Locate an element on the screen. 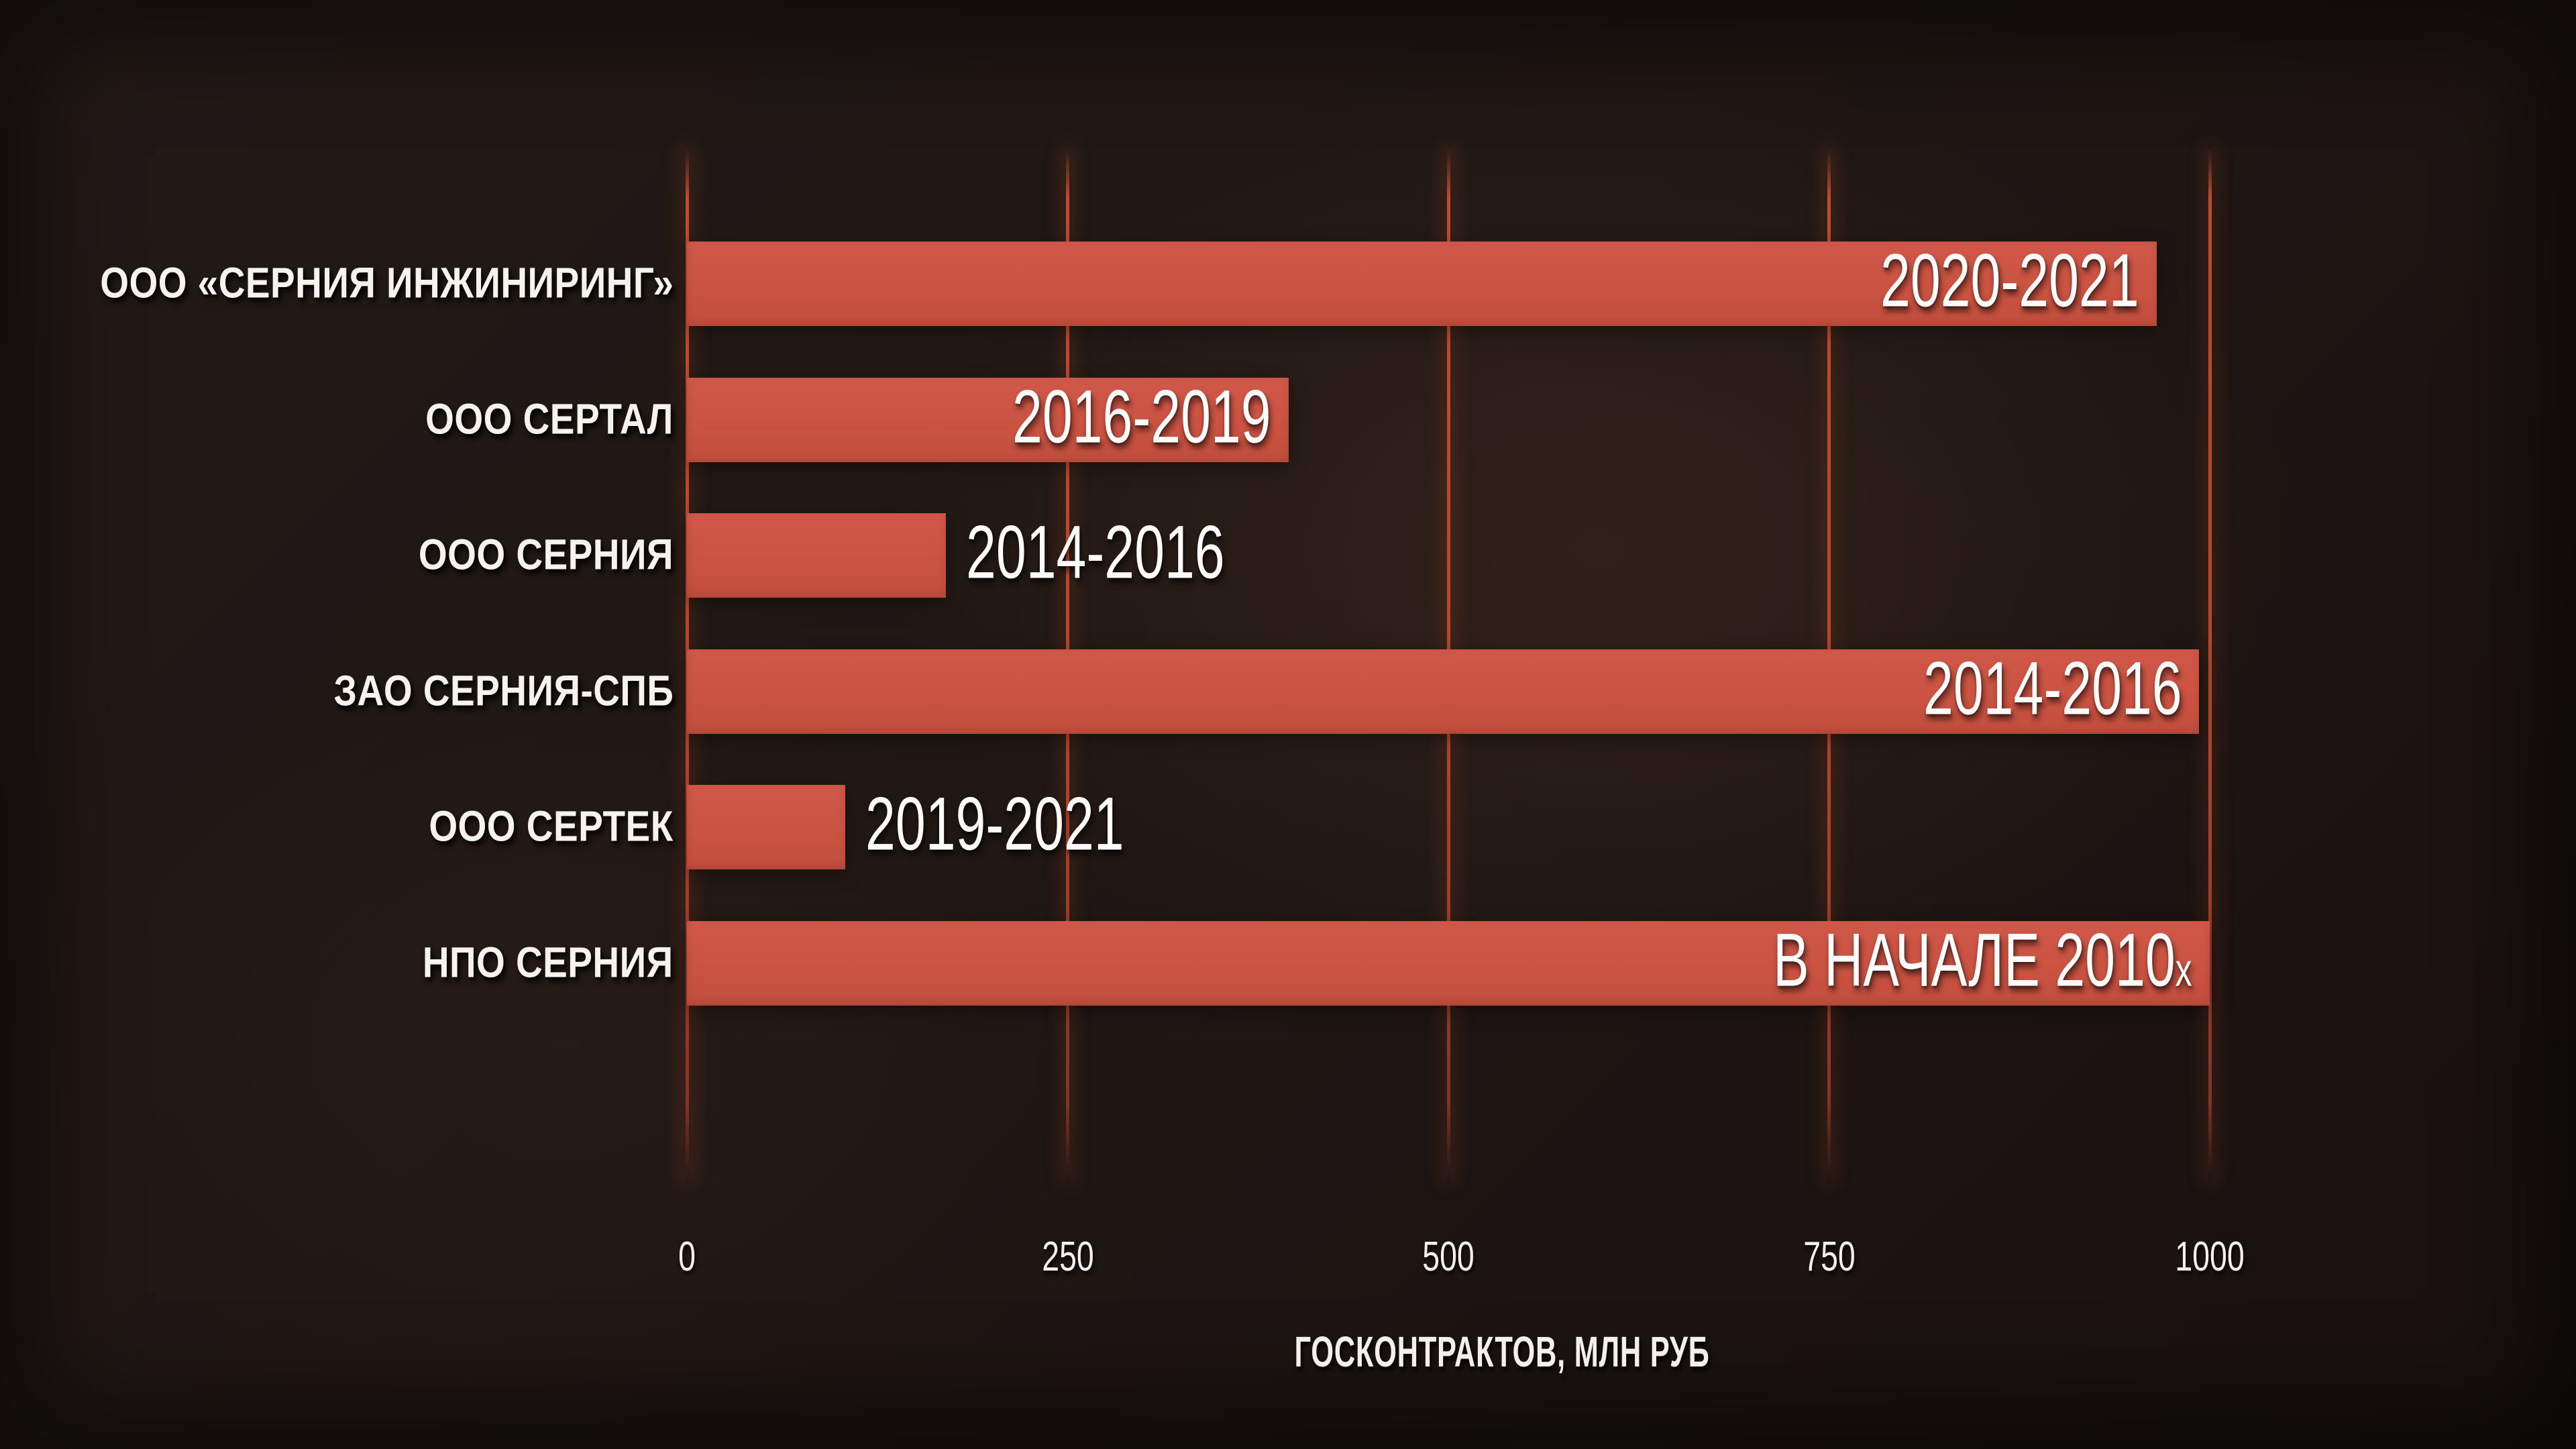 The image size is (2576, 1449). bar-period-label: 2019-2021 is located at coordinates (994, 824).